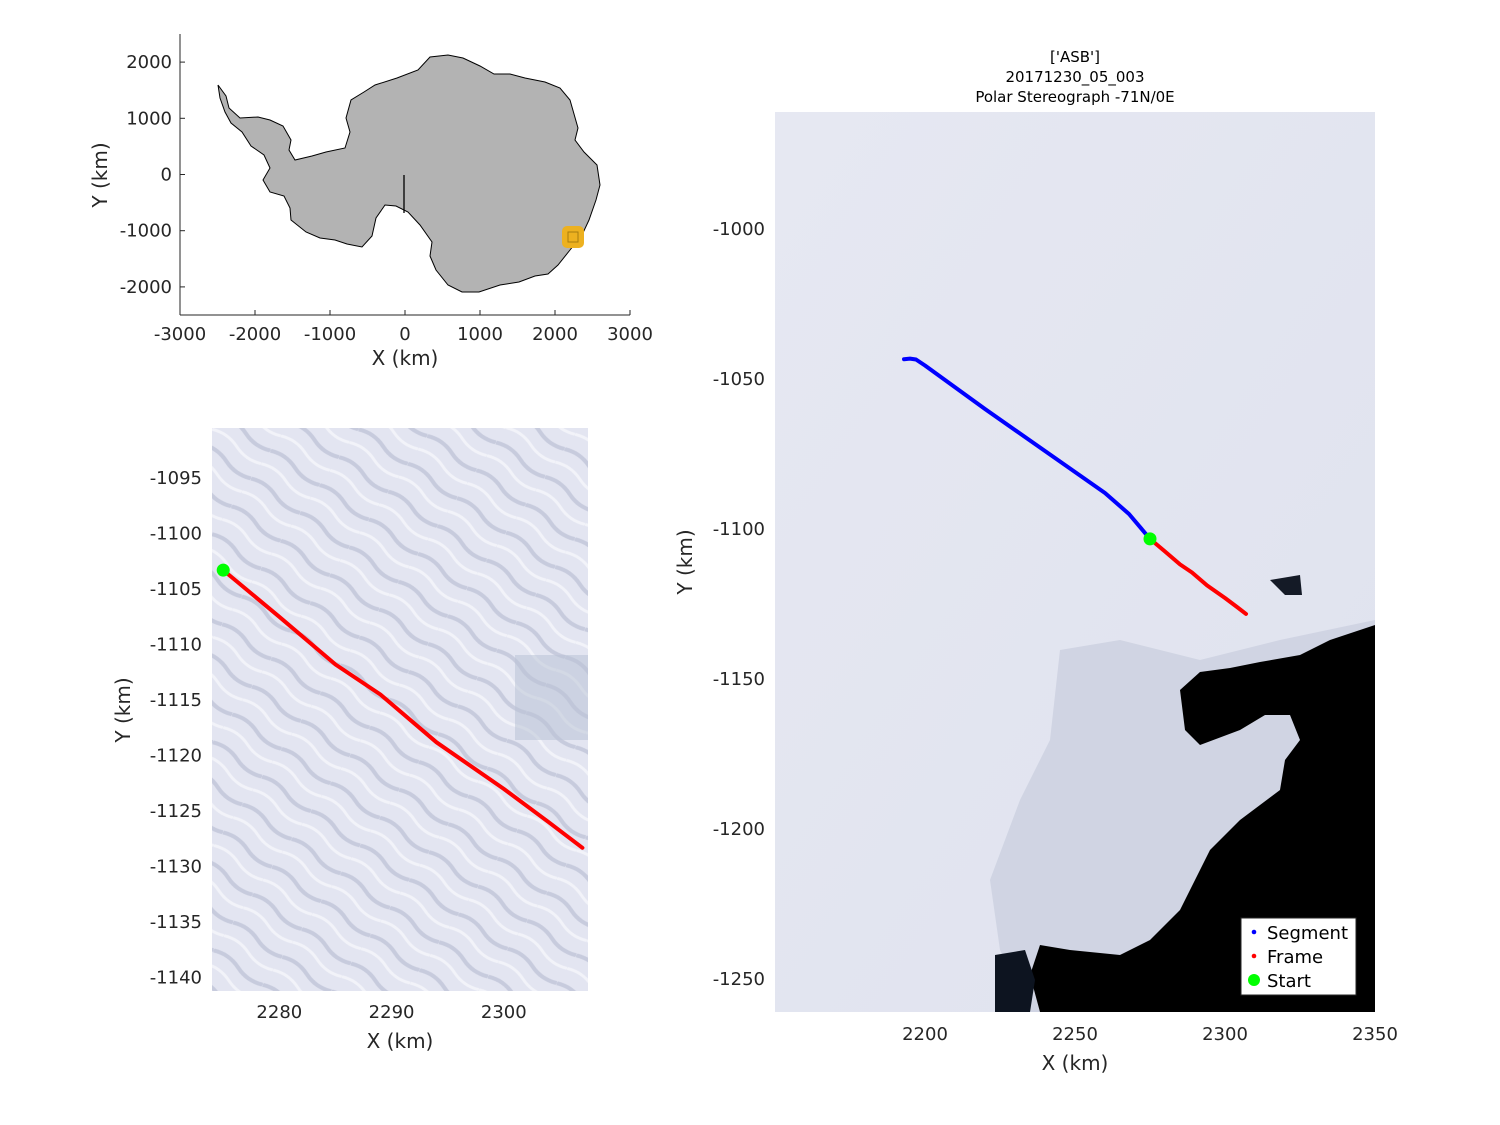 This screenshot has width=1500, height=1125. Describe the element at coordinates (1075, 1034) in the screenshot. I see `main-x-tick-label: 2250` at that location.